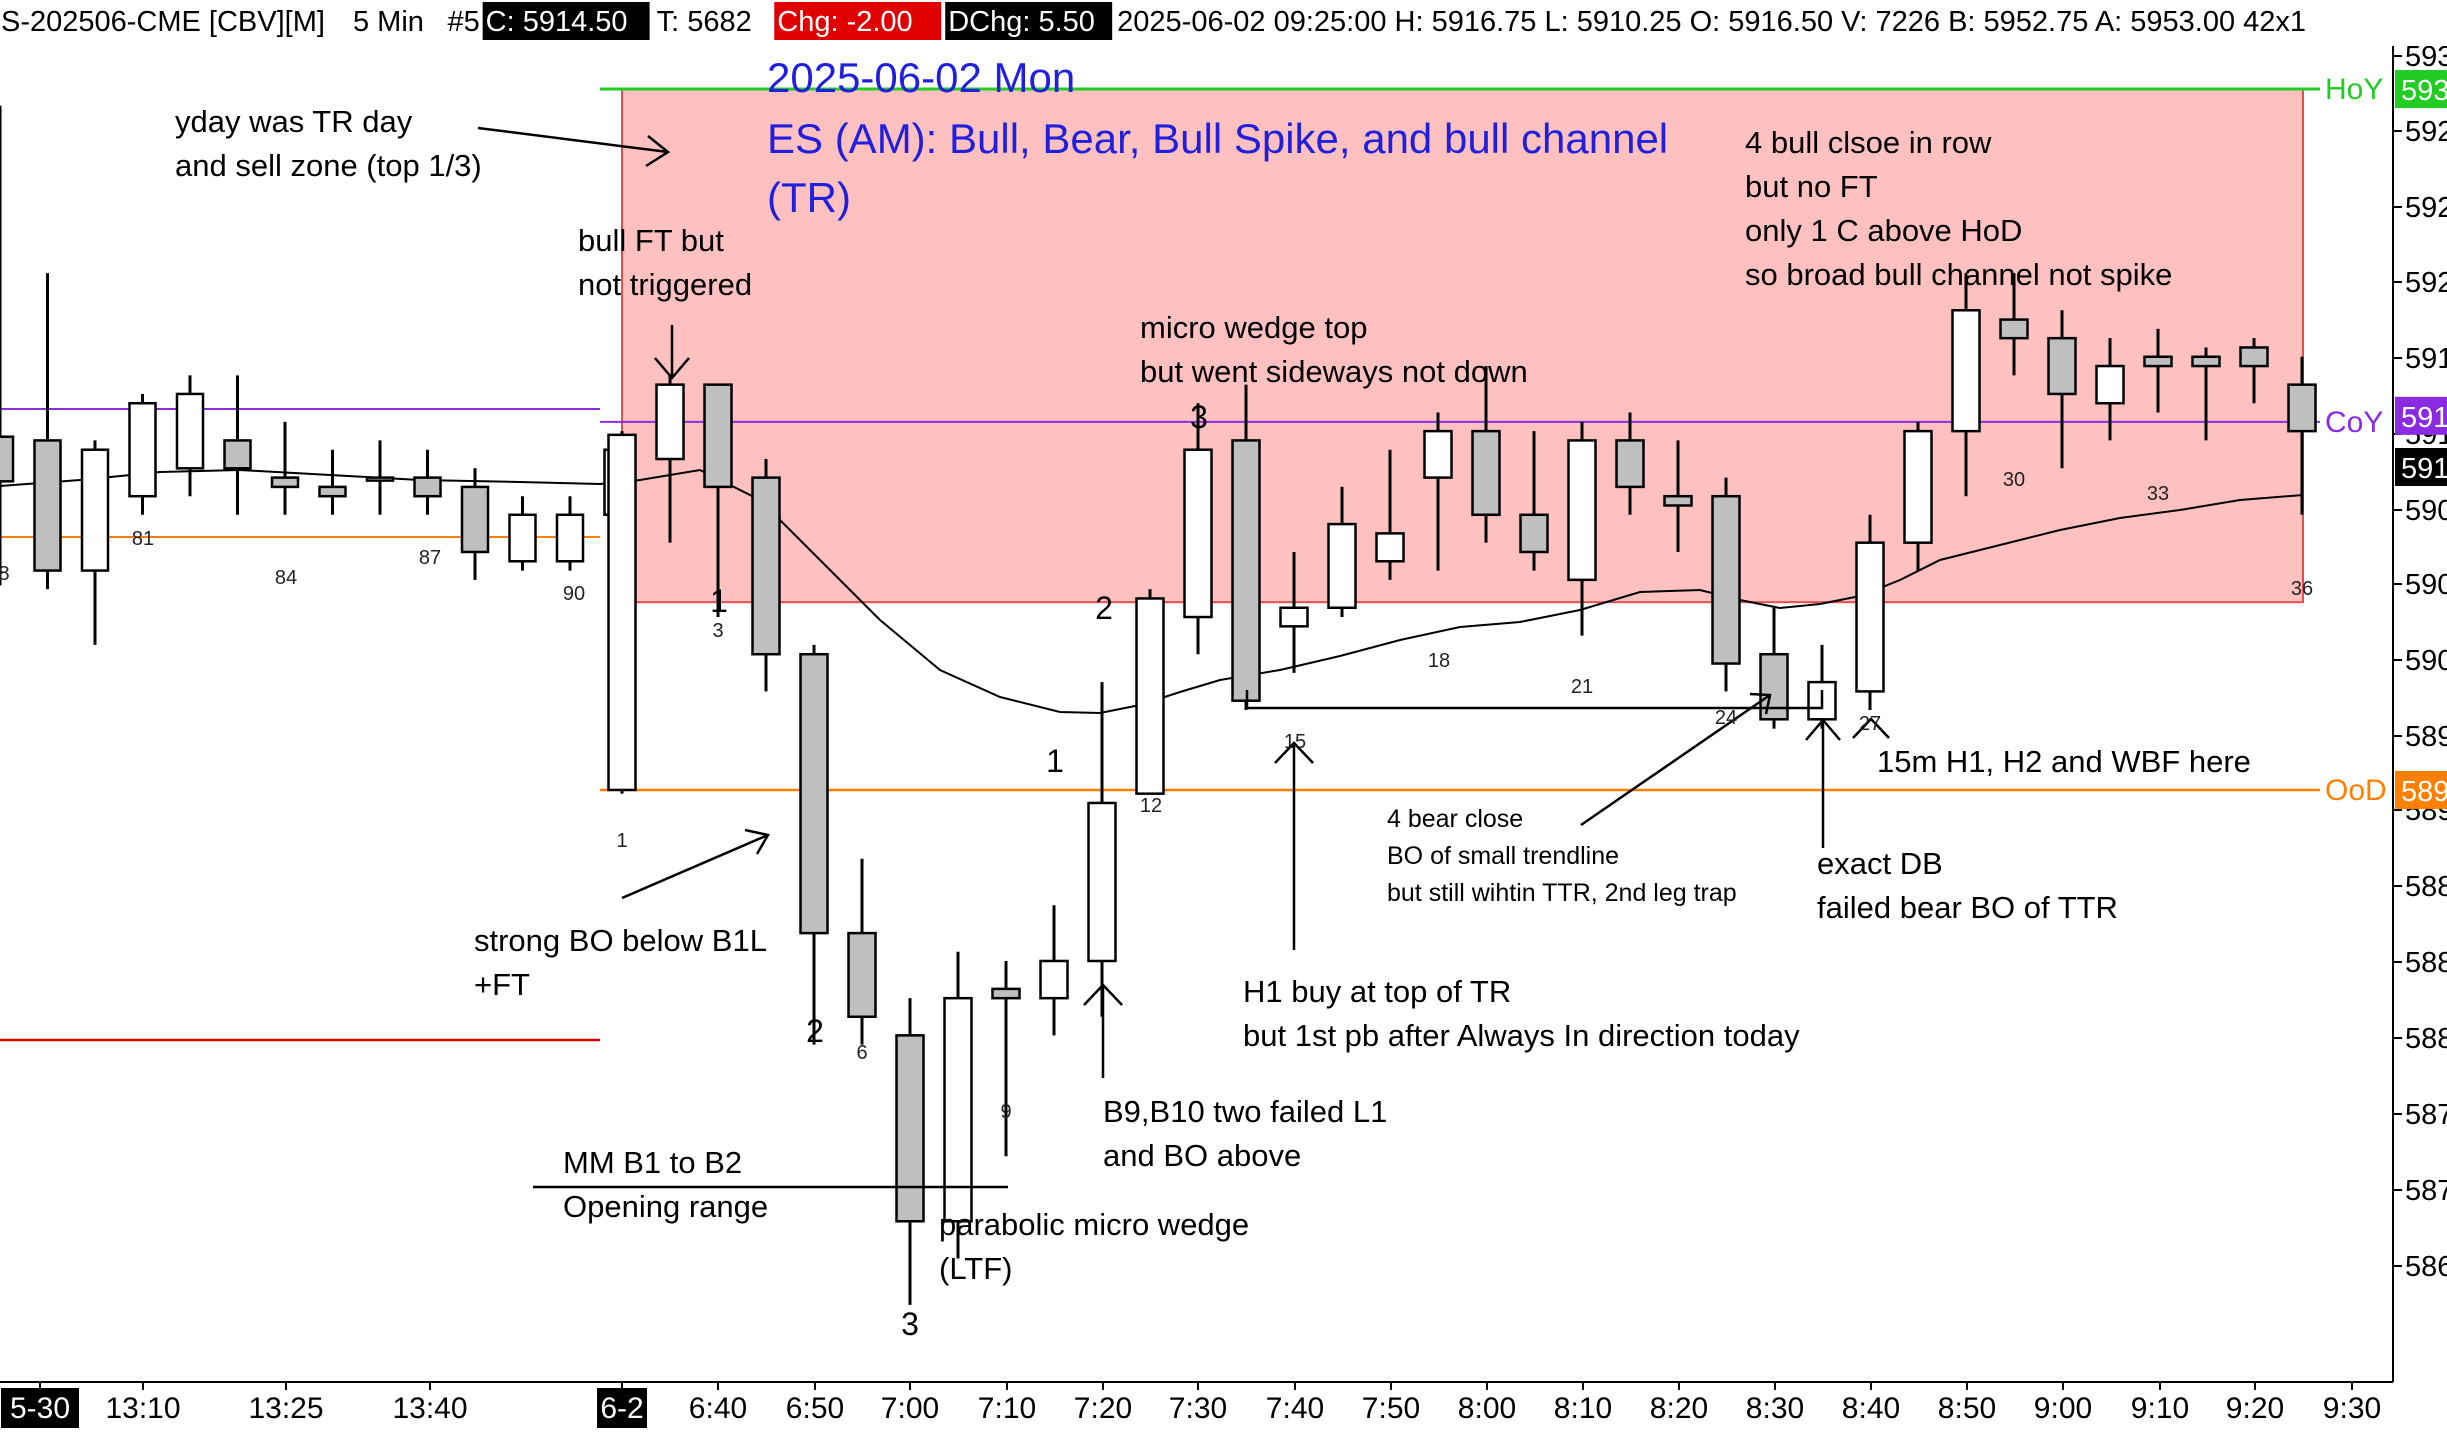 Image resolution: width=2447 pixels, height=1434 pixels. Describe the element at coordinates (1198, 533) in the screenshot. I see `candle-13-body` at that location.